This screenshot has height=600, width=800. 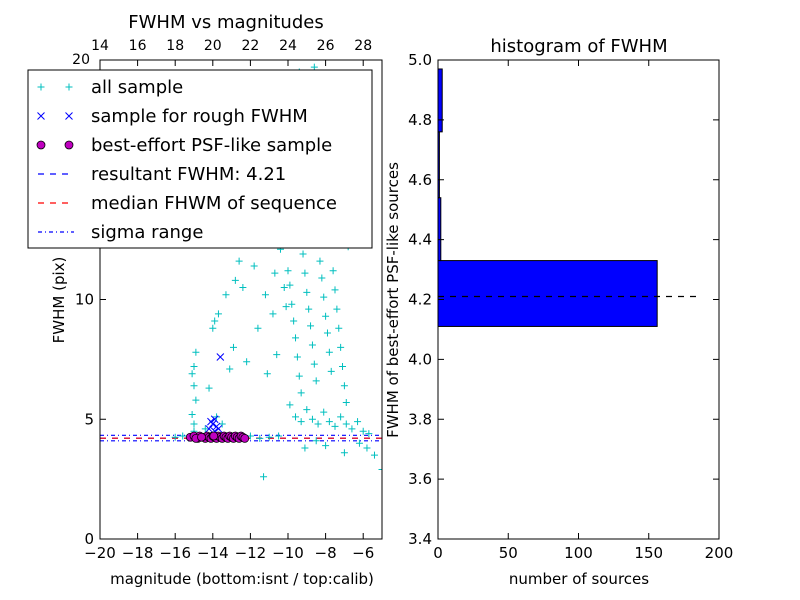 What do you see at coordinates (251, 553) in the screenshot?
I see `x-tick-label: −12` at bounding box center [251, 553].